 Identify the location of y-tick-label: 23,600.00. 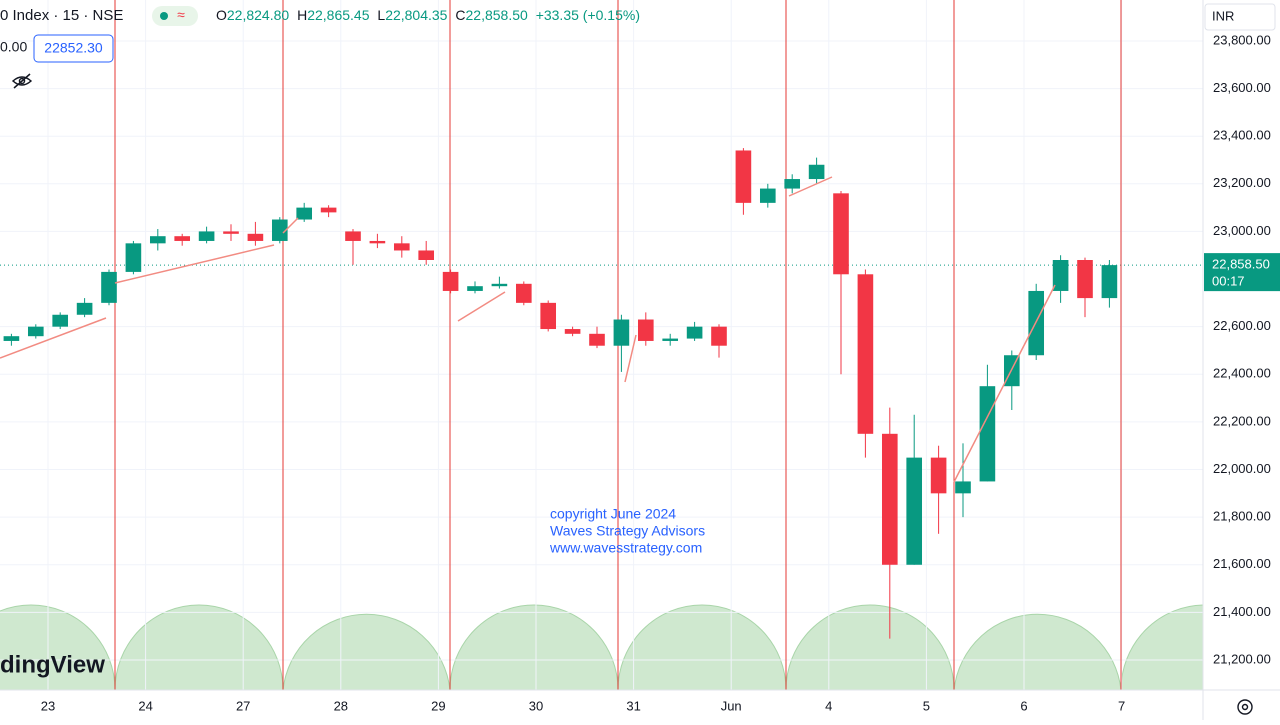
(1242, 87).